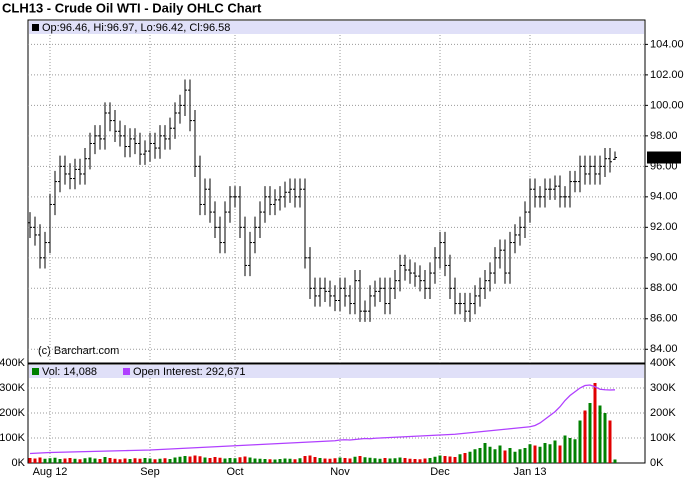 The height and width of the screenshot is (503, 688). I want to click on y-tick-label: 0K, so click(657, 463).